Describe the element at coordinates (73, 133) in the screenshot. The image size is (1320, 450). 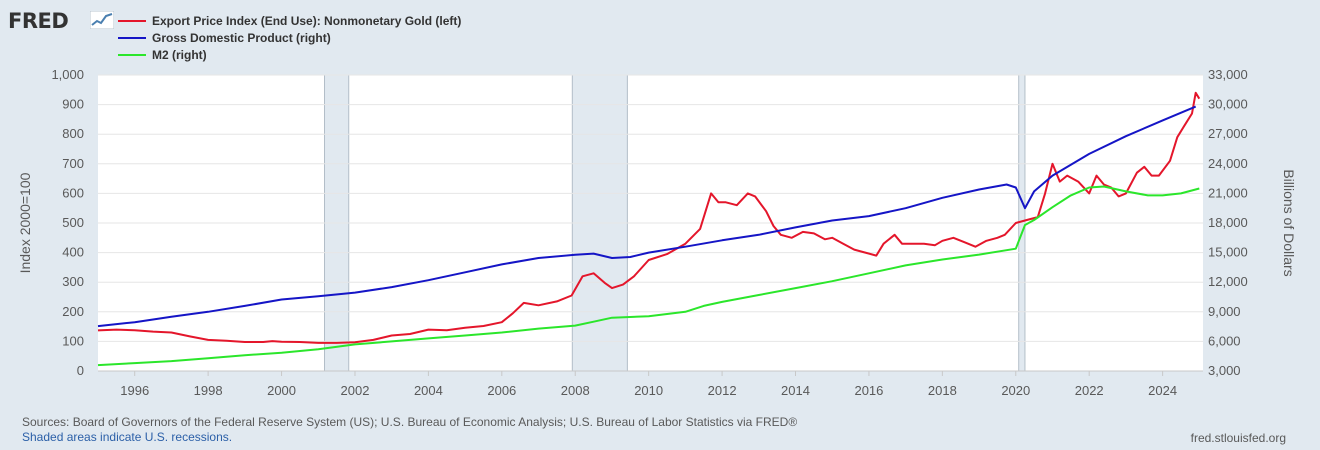
I see `left-tick-label-8: 800` at that location.